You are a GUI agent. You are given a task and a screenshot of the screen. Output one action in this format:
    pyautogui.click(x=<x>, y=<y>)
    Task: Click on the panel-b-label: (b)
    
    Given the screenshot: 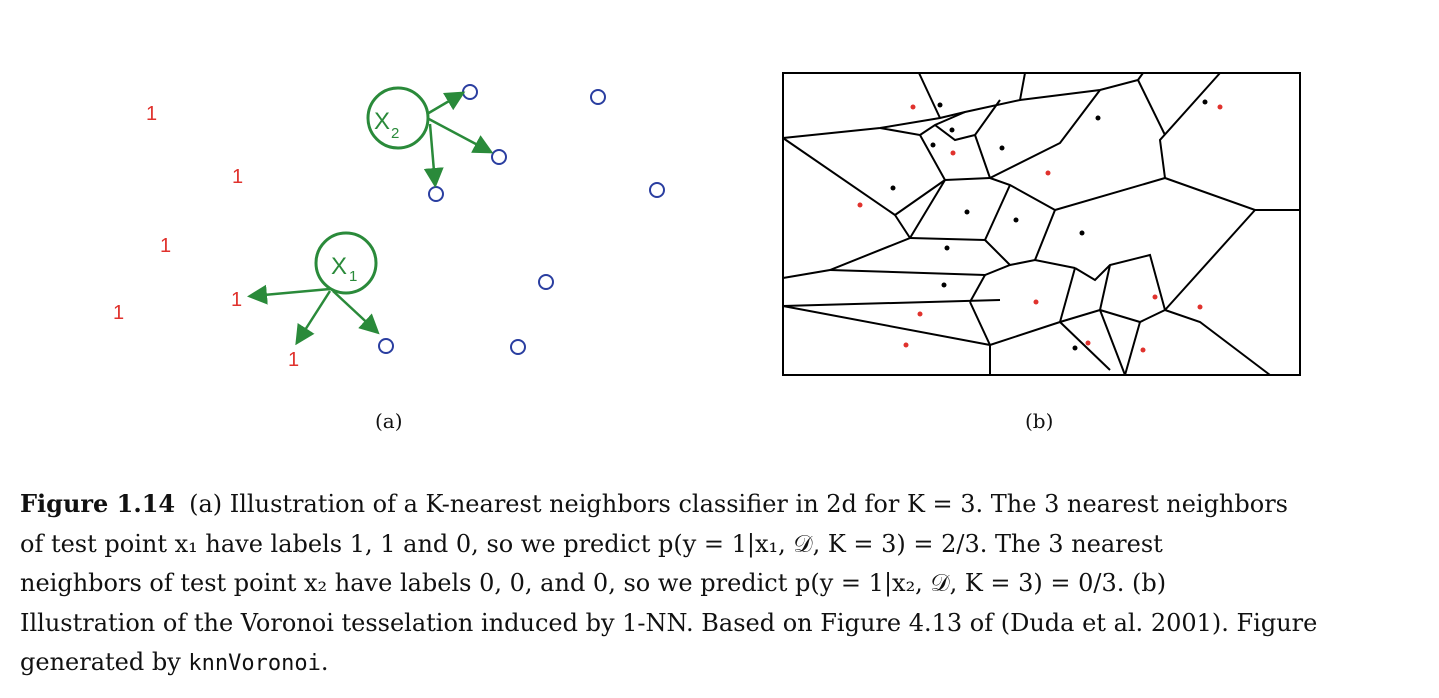 What is the action you would take?
    pyautogui.click(x=1039, y=421)
    